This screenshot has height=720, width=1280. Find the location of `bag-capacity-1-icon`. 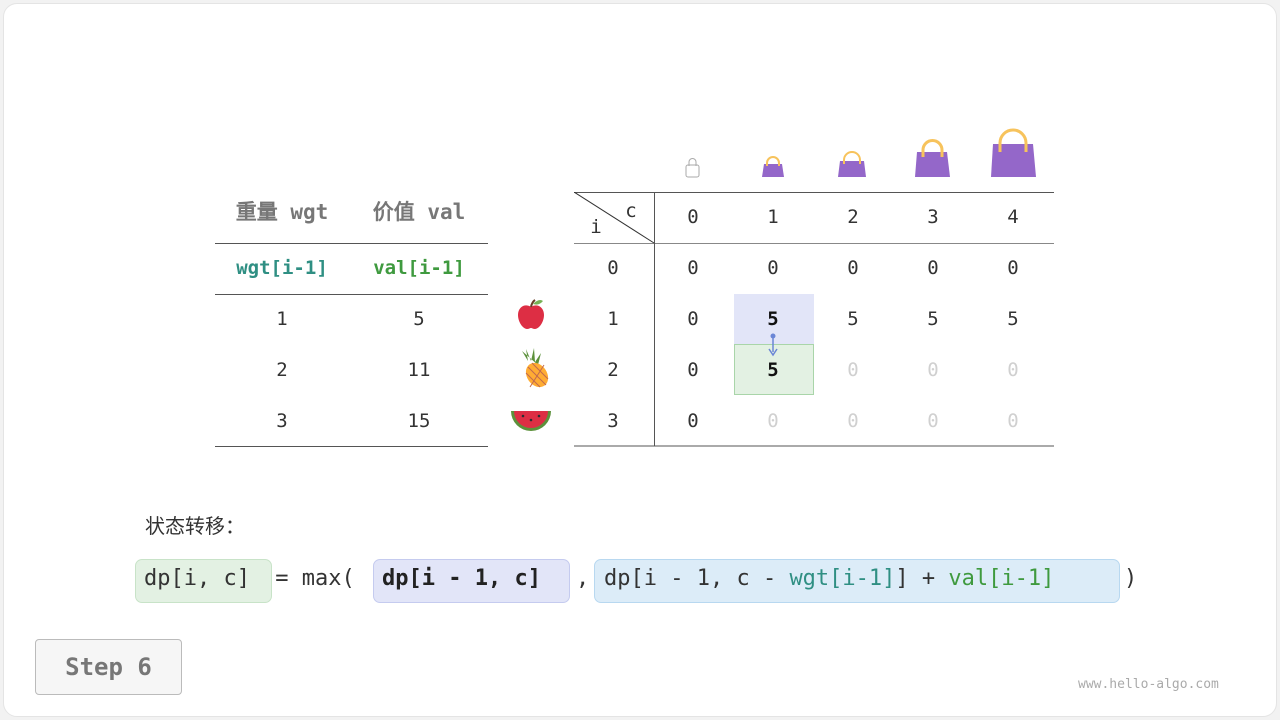

bag-capacity-1-icon is located at coordinates (773, 166).